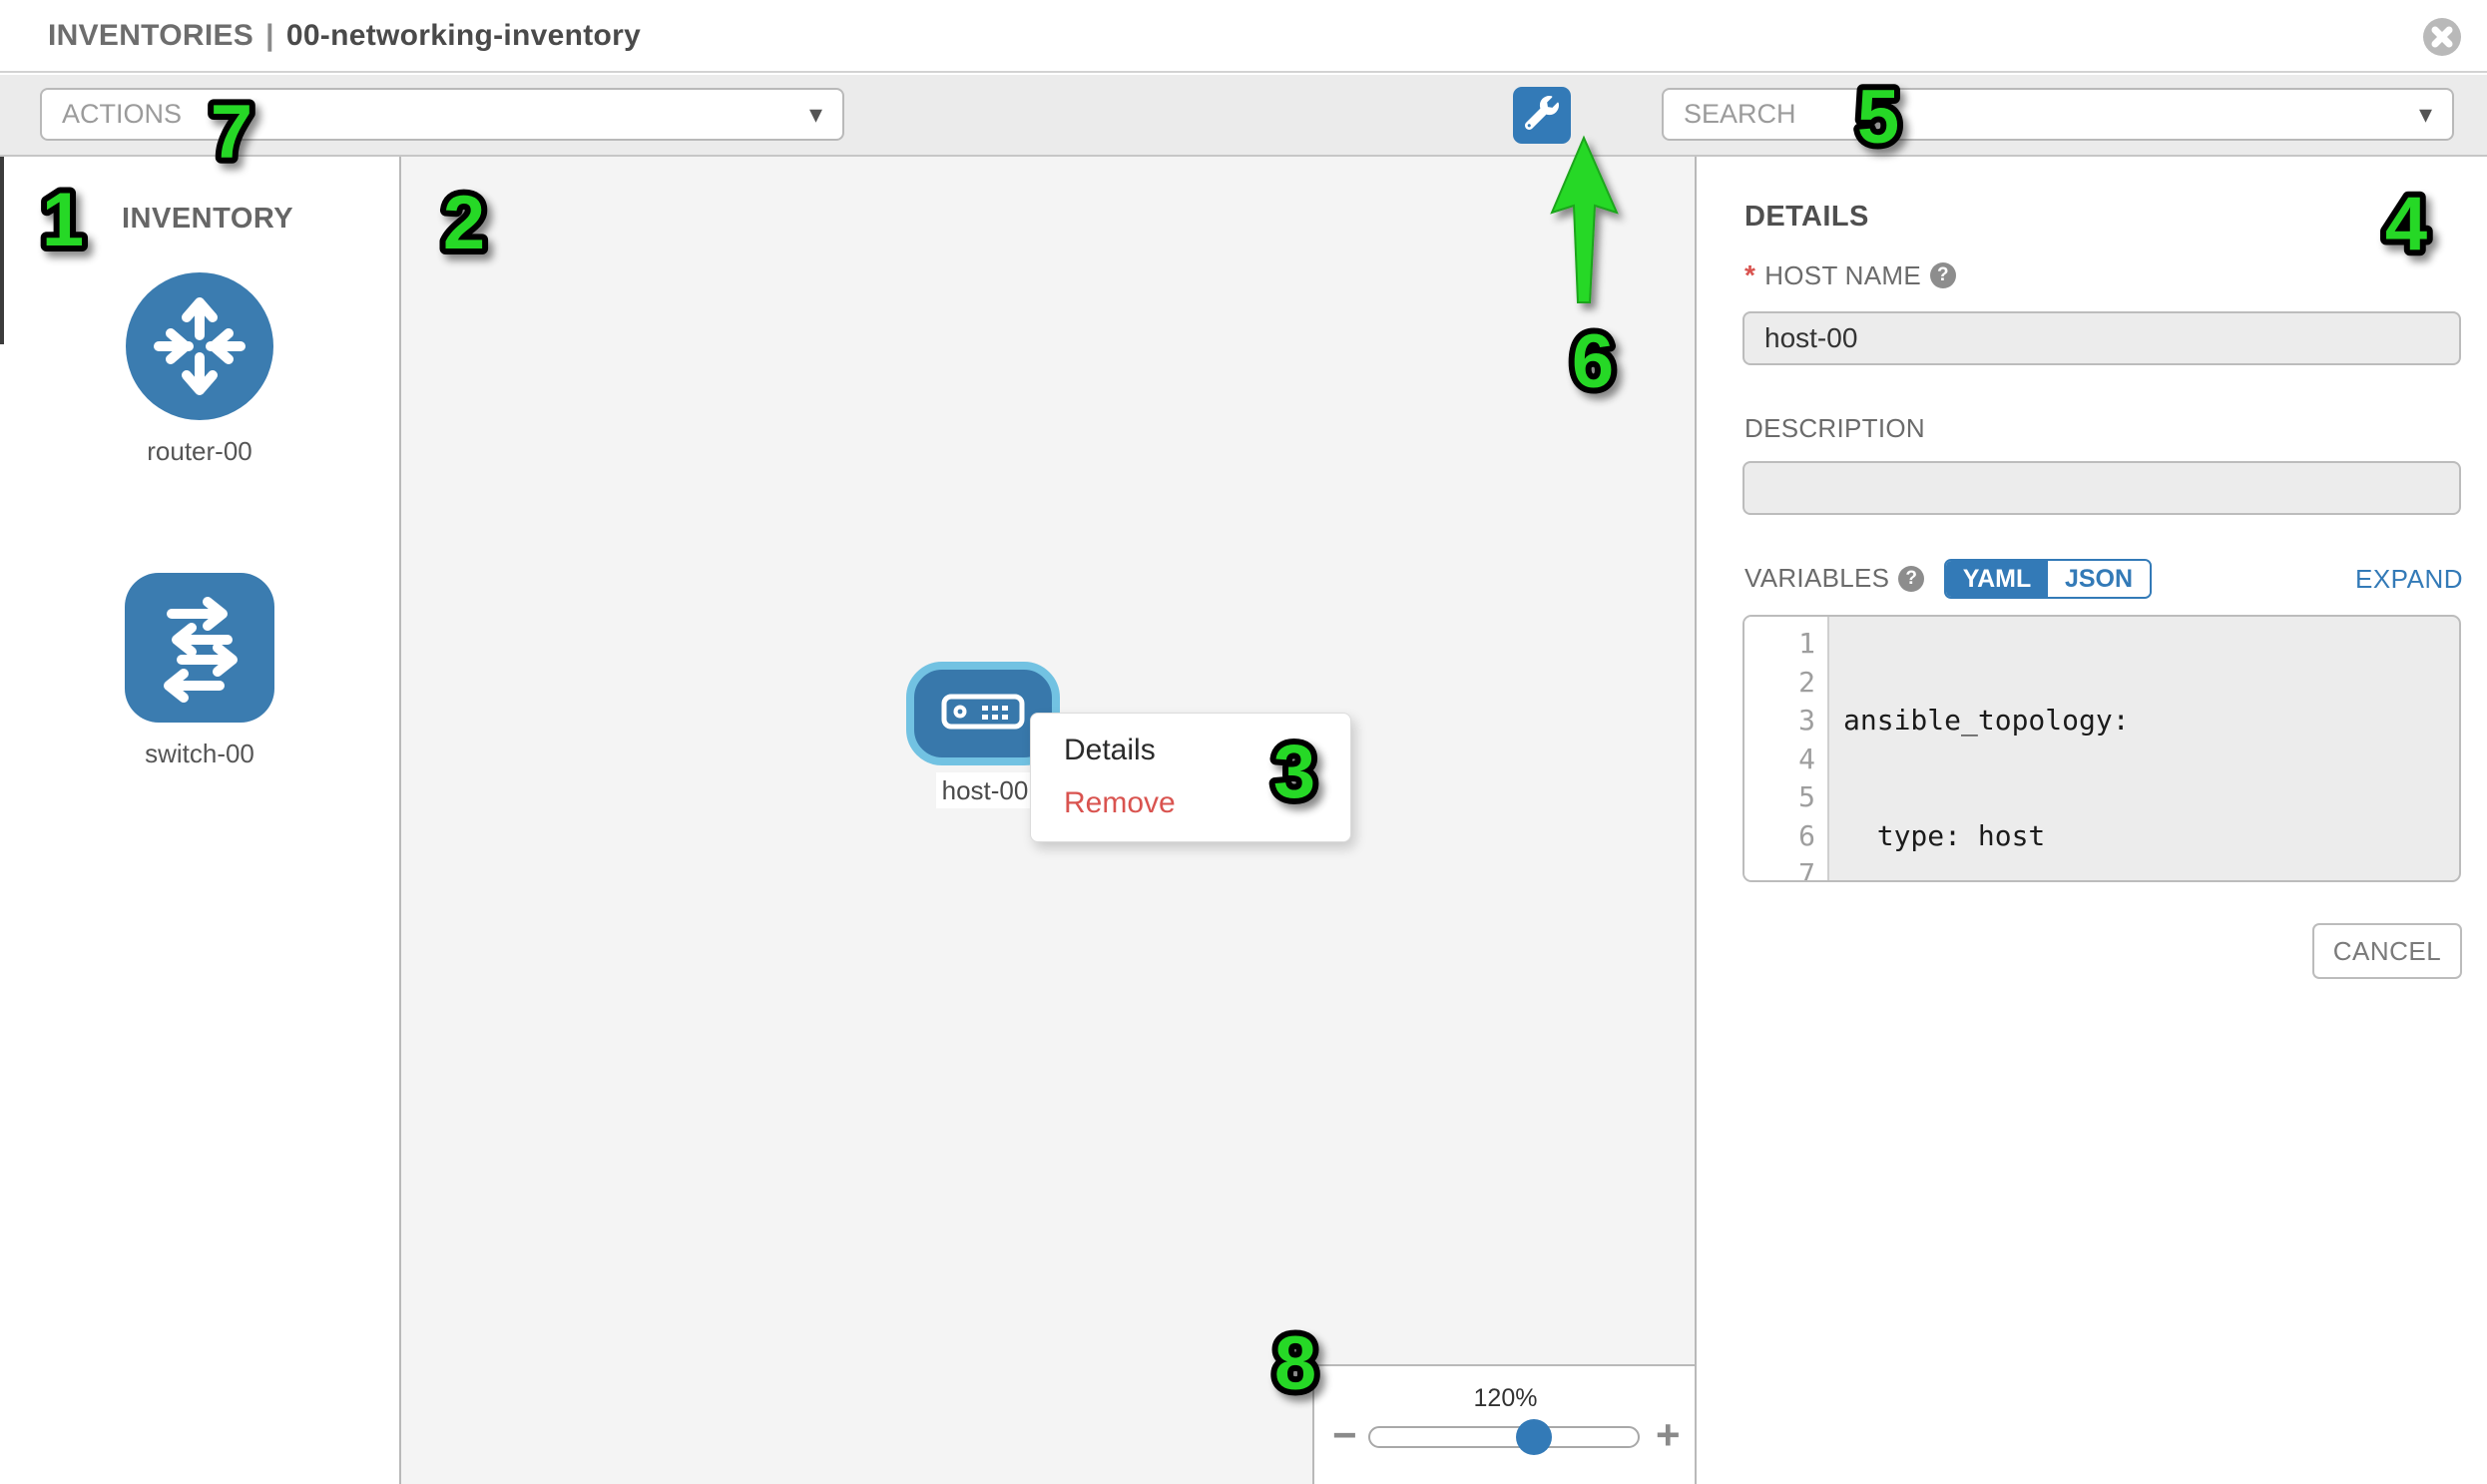 This screenshot has width=2487, height=1484. I want to click on device-label: switch-00, so click(199, 753).